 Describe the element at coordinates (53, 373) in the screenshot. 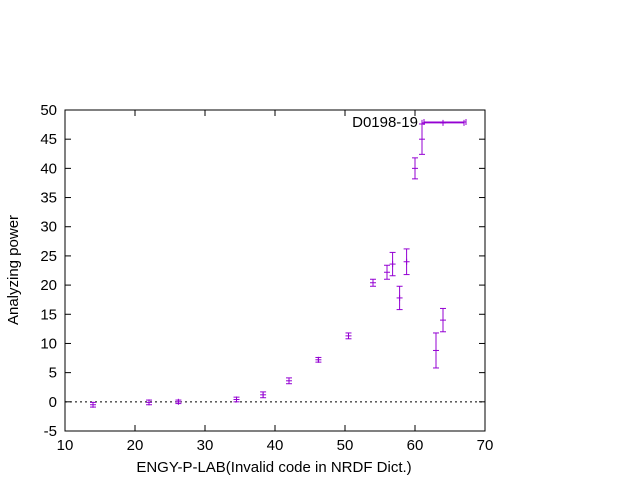

I see `y-tick-label: 5` at that location.